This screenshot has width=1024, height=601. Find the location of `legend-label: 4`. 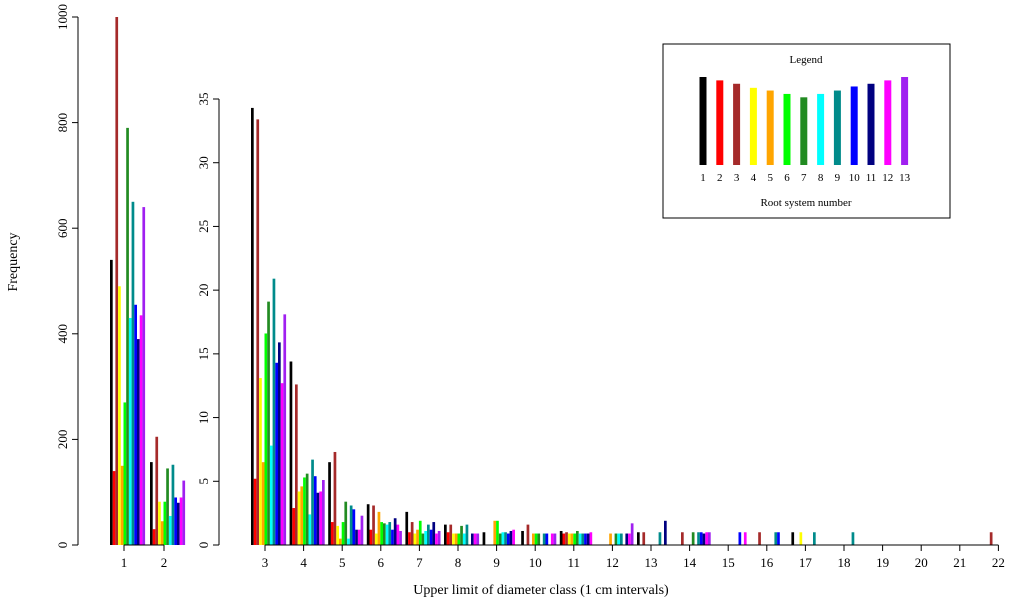

legend-label: 4 is located at coordinates (754, 178).